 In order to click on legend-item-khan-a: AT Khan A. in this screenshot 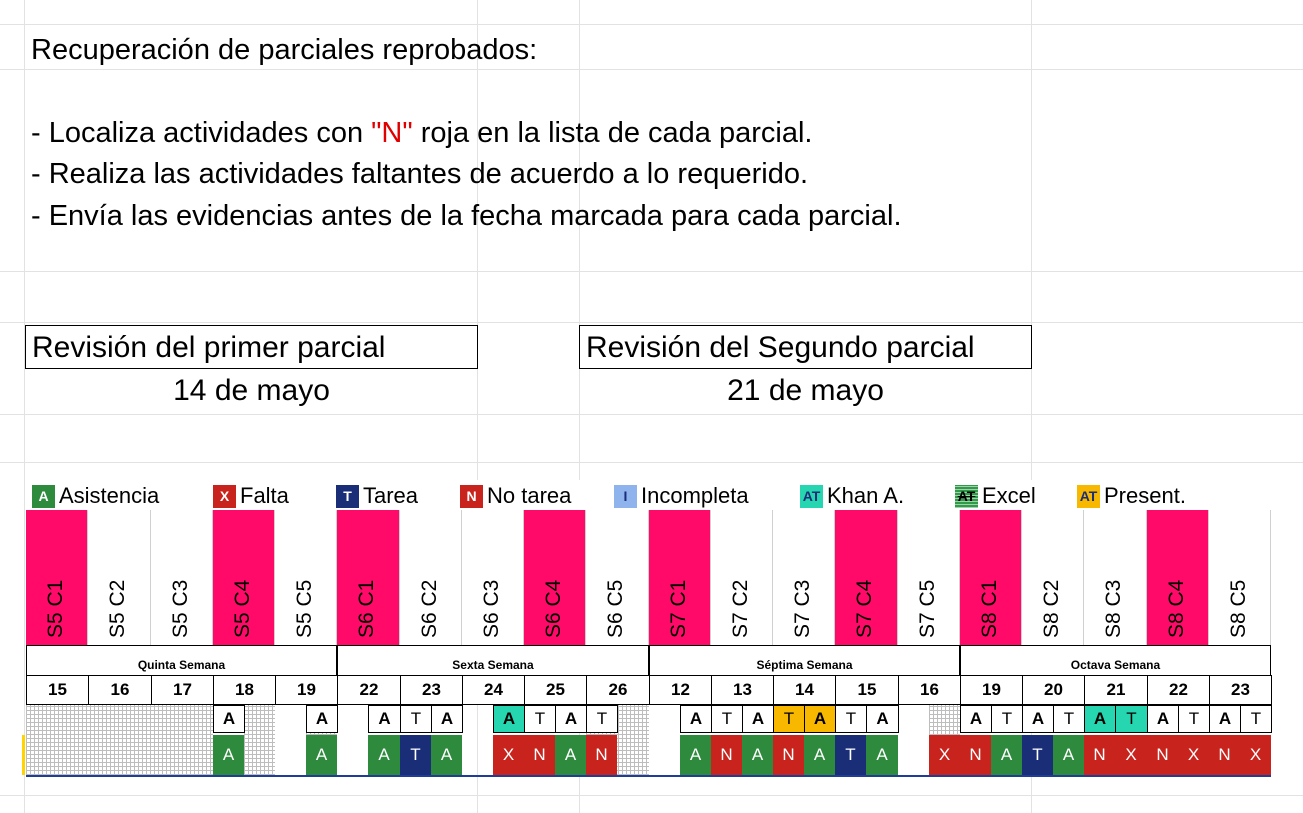, I will do `click(852, 496)`.